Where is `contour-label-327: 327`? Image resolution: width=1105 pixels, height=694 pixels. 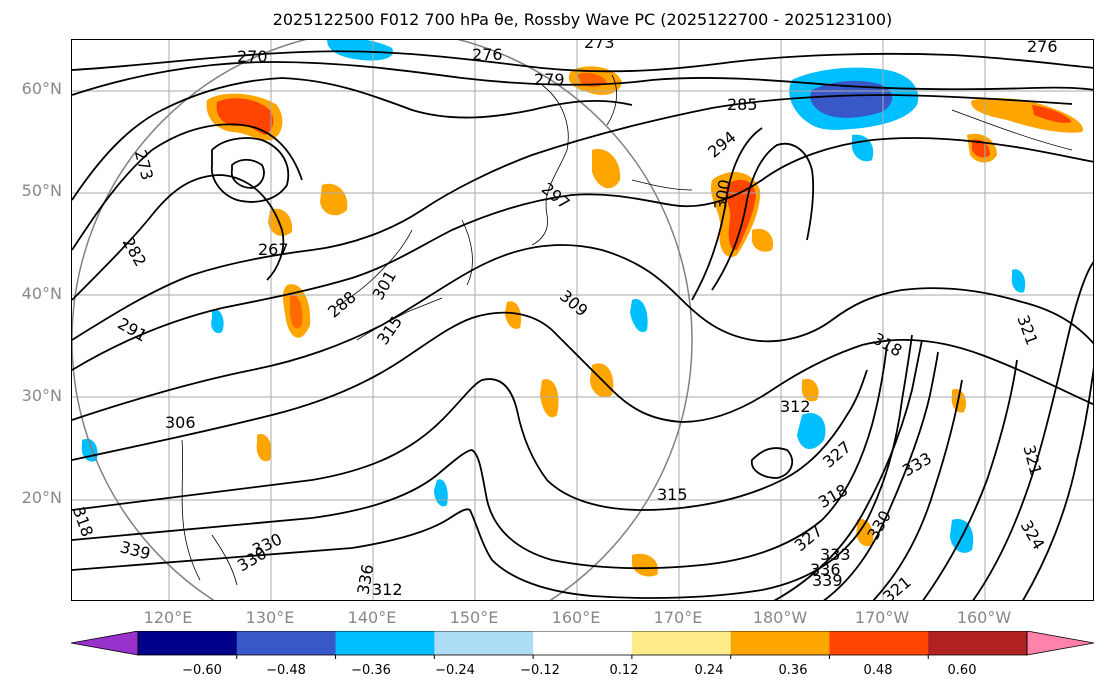 contour-label-327: 327 is located at coordinates (837, 454).